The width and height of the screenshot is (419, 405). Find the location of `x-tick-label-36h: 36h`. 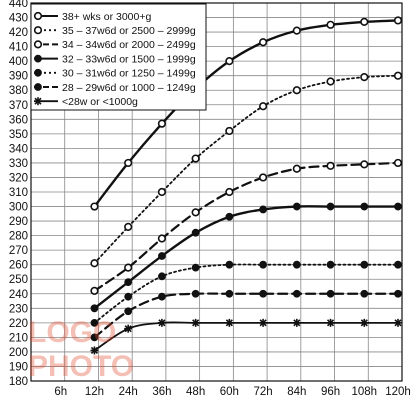

x-tick-label-36h: 36h is located at coordinates (161, 392).